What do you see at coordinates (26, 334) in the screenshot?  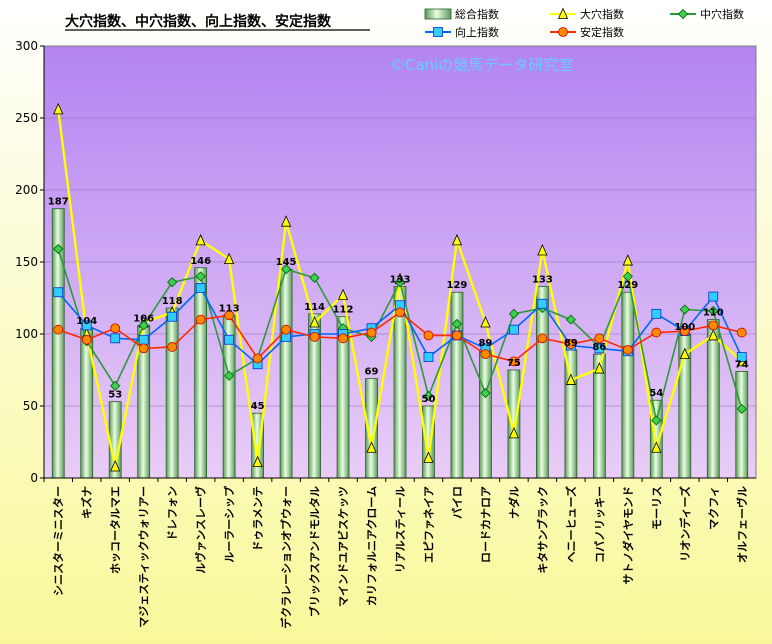 I see `y-tick-label: 100` at bounding box center [26, 334].